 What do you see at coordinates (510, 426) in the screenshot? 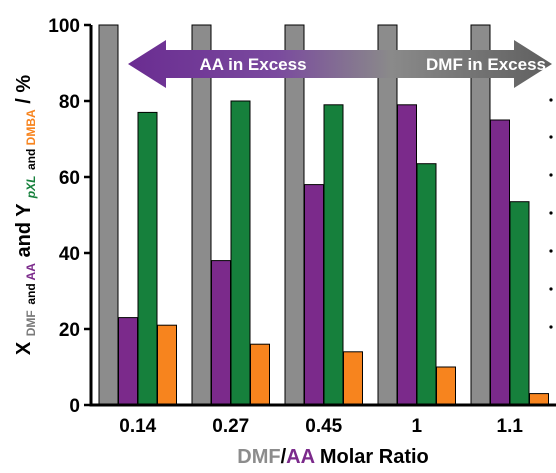
I see `x-tick-label-4: 1.1` at bounding box center [510, 426].